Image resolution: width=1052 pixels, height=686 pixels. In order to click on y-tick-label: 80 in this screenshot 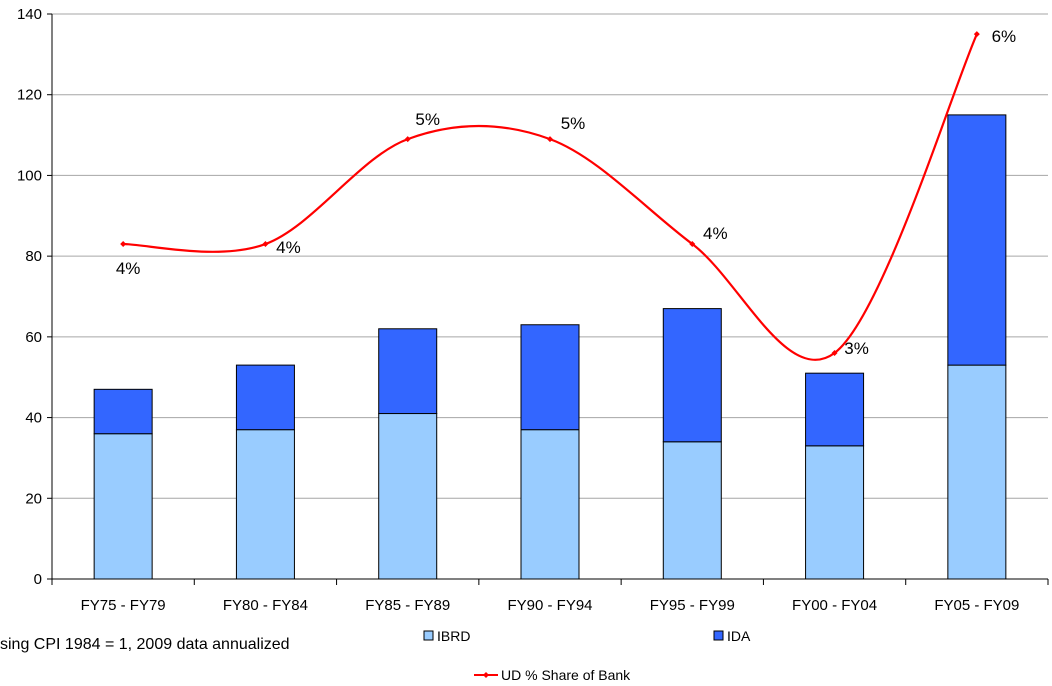, I will do `click(33, 256)`.